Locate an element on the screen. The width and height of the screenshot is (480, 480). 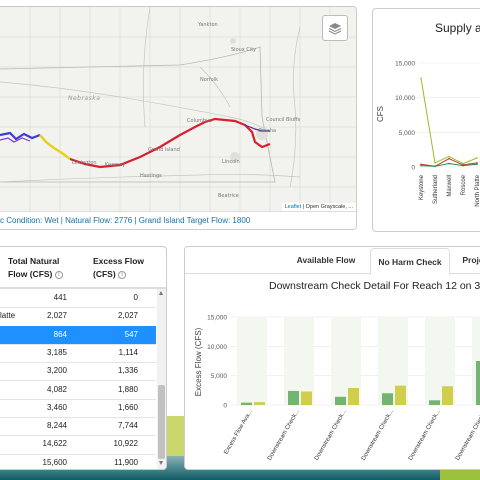
map-place-label: Yankton is located at coordinates (208, 25).